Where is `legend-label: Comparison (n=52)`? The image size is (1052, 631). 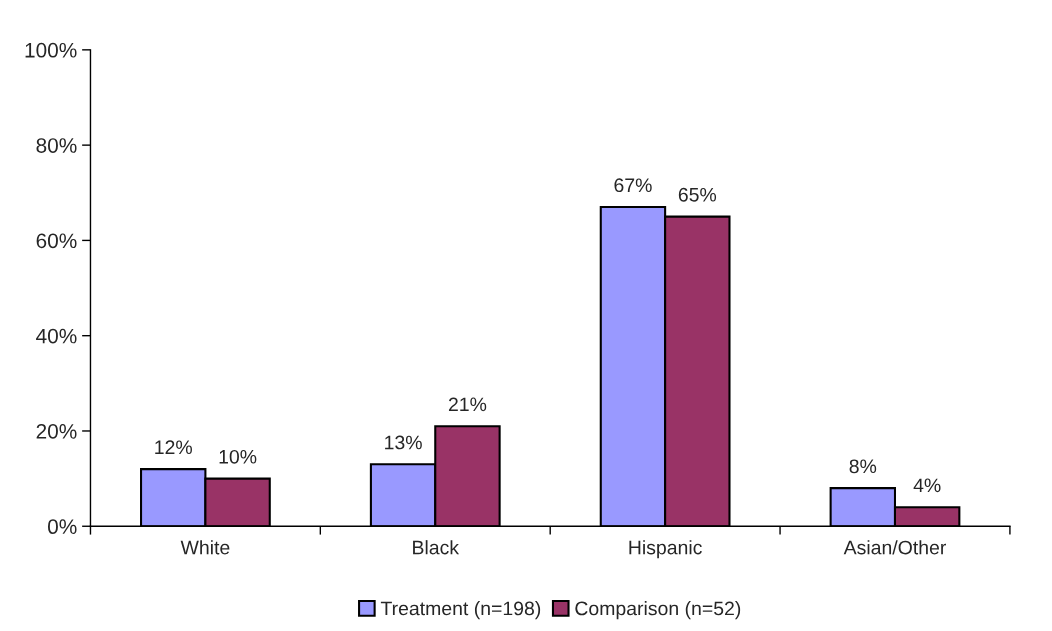
legend-label: Comparison (n=52) is located at coordinates (658, 610).